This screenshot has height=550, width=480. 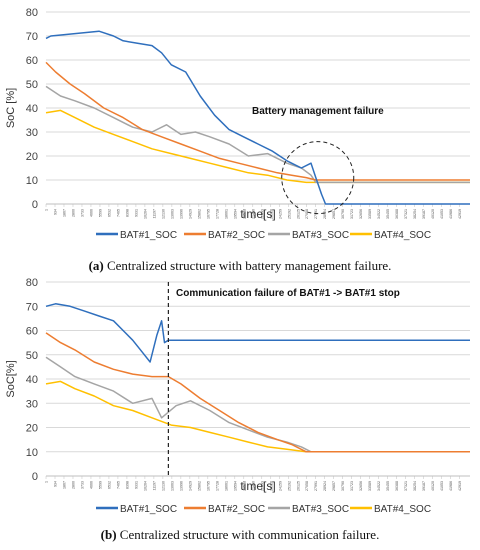 What do you see at coordinates (32, 404) in the screenshot?
I see `y-tick-label: 30` at bounding box center [32, 404].